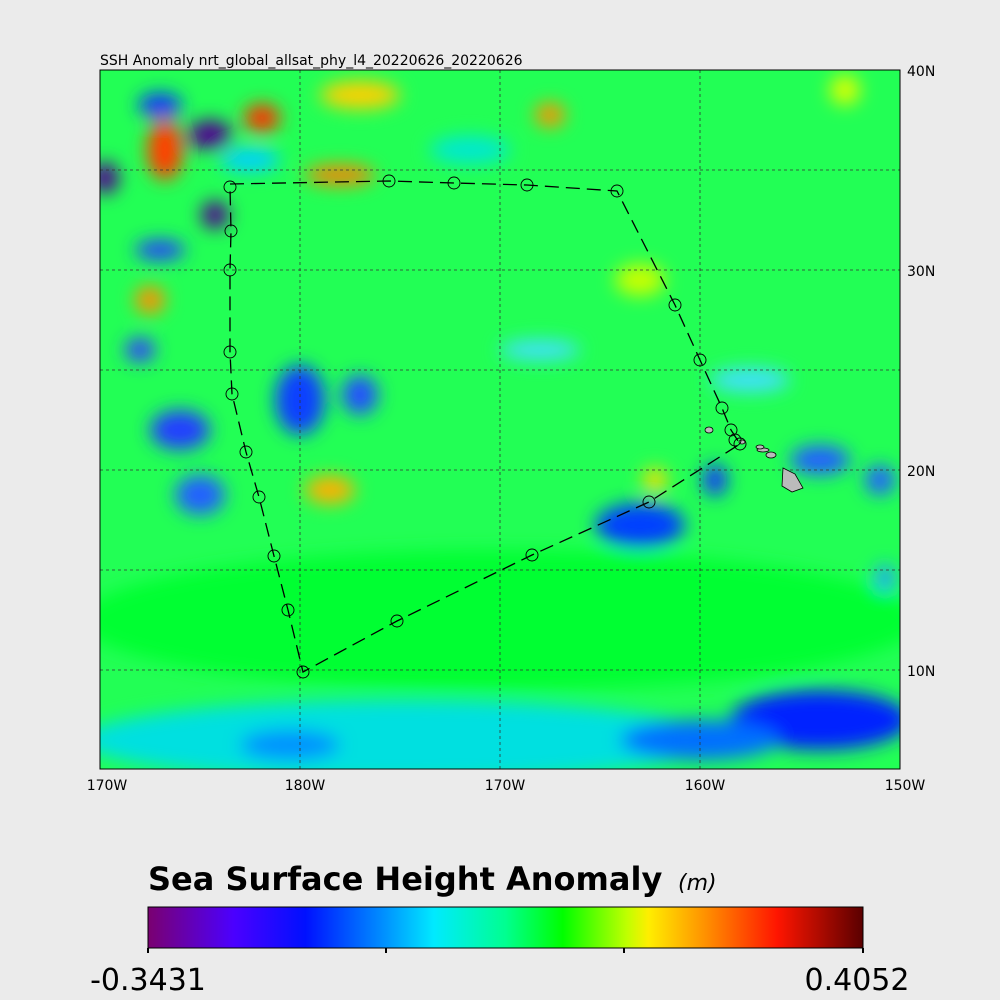 The image size is (1000, 1000). Describe the element at coordinates (405, 879) in the screenshot. I see `colorbar-title: Sea Surface Height Anomaly` at that location.